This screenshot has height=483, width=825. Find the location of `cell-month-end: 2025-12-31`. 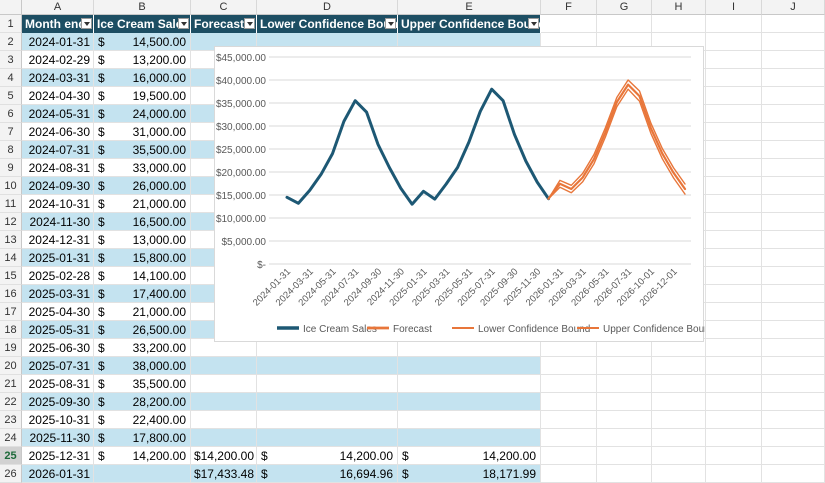

cell-month-end: 2025-12-31 is located at coordinates (59, 456).